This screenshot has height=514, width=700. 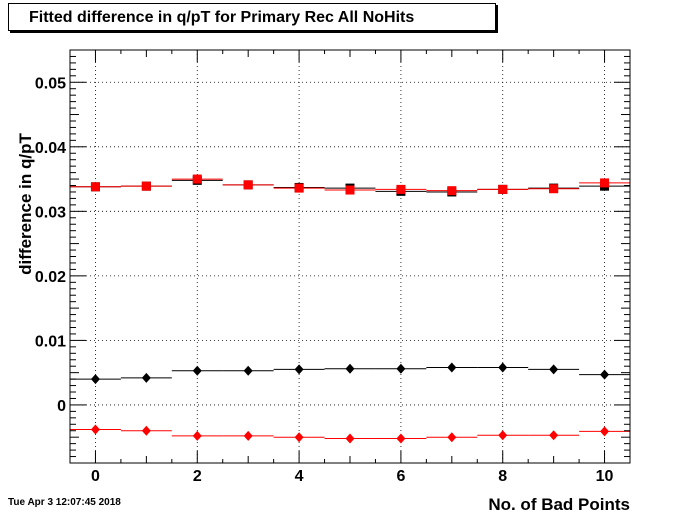 I want to click on x-tick-label: 6, so click(x=400, y=476).